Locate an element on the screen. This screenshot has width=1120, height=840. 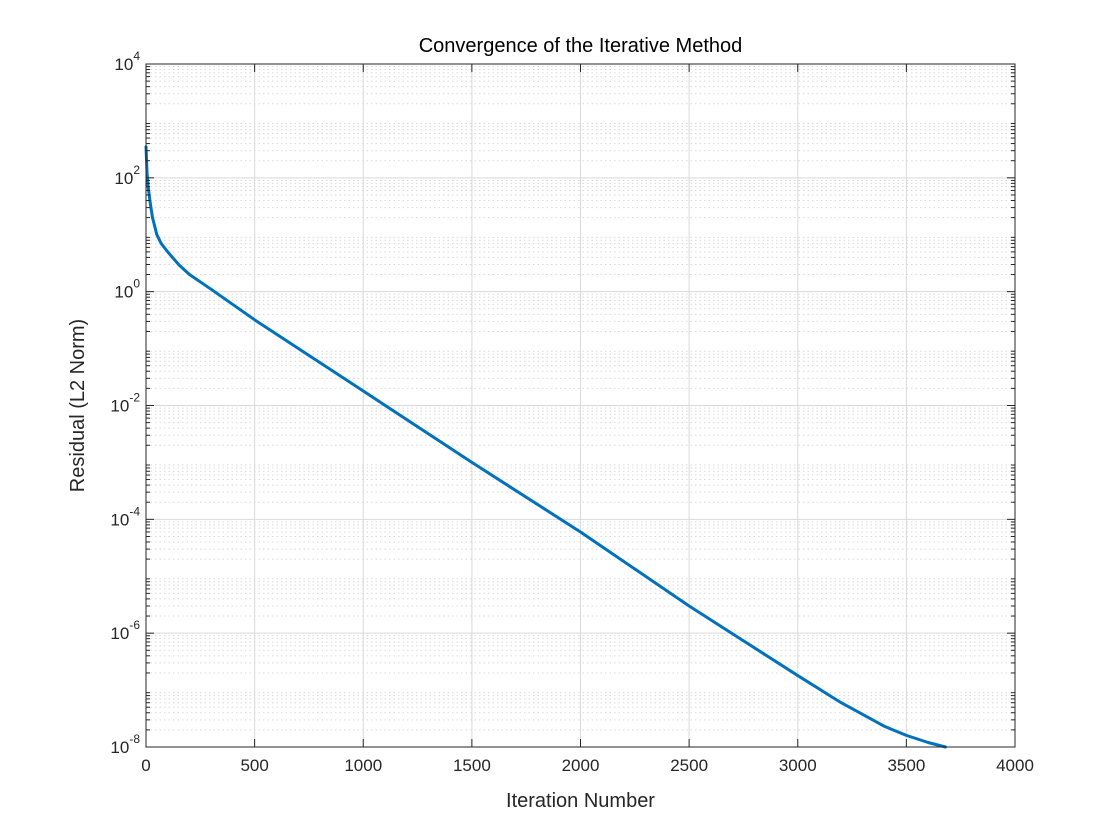
x-tick-label: 2500 is located at coordinates (689, 765).